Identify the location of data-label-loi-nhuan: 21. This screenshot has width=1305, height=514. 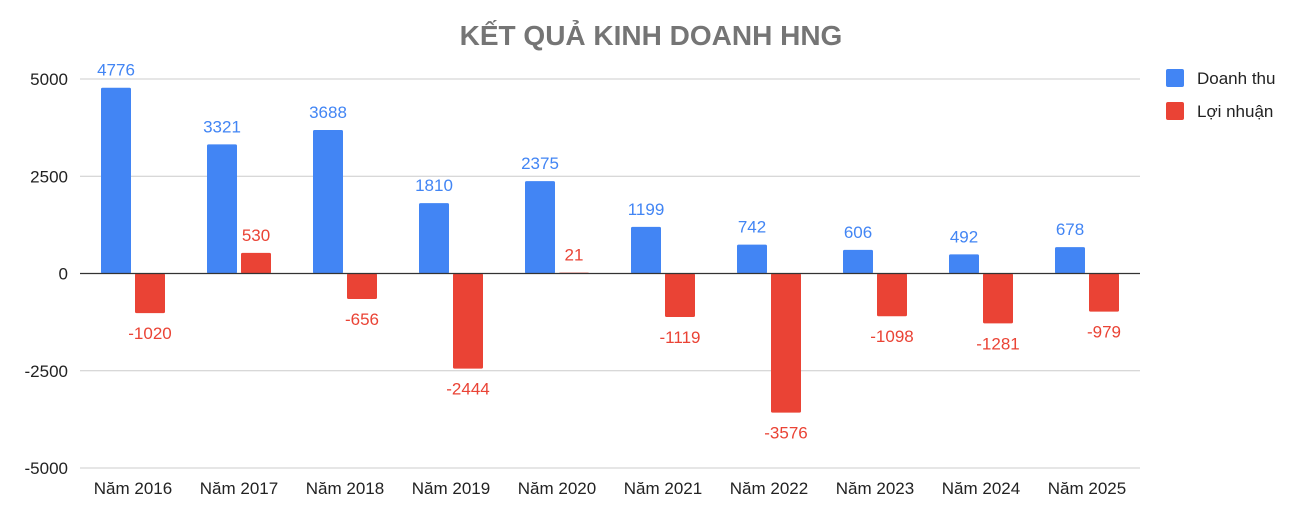
(574, 255).